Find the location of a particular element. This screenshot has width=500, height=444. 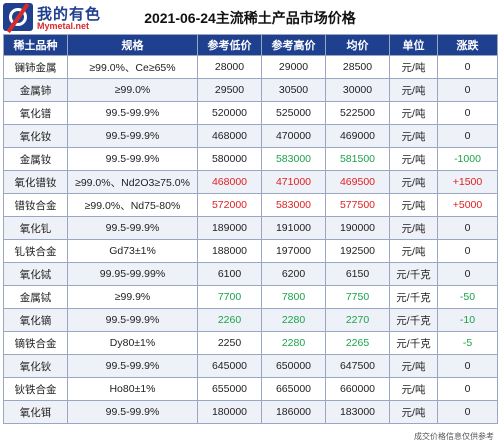

cell-product-name: 金属铈 is located at coordinates (35, 90).